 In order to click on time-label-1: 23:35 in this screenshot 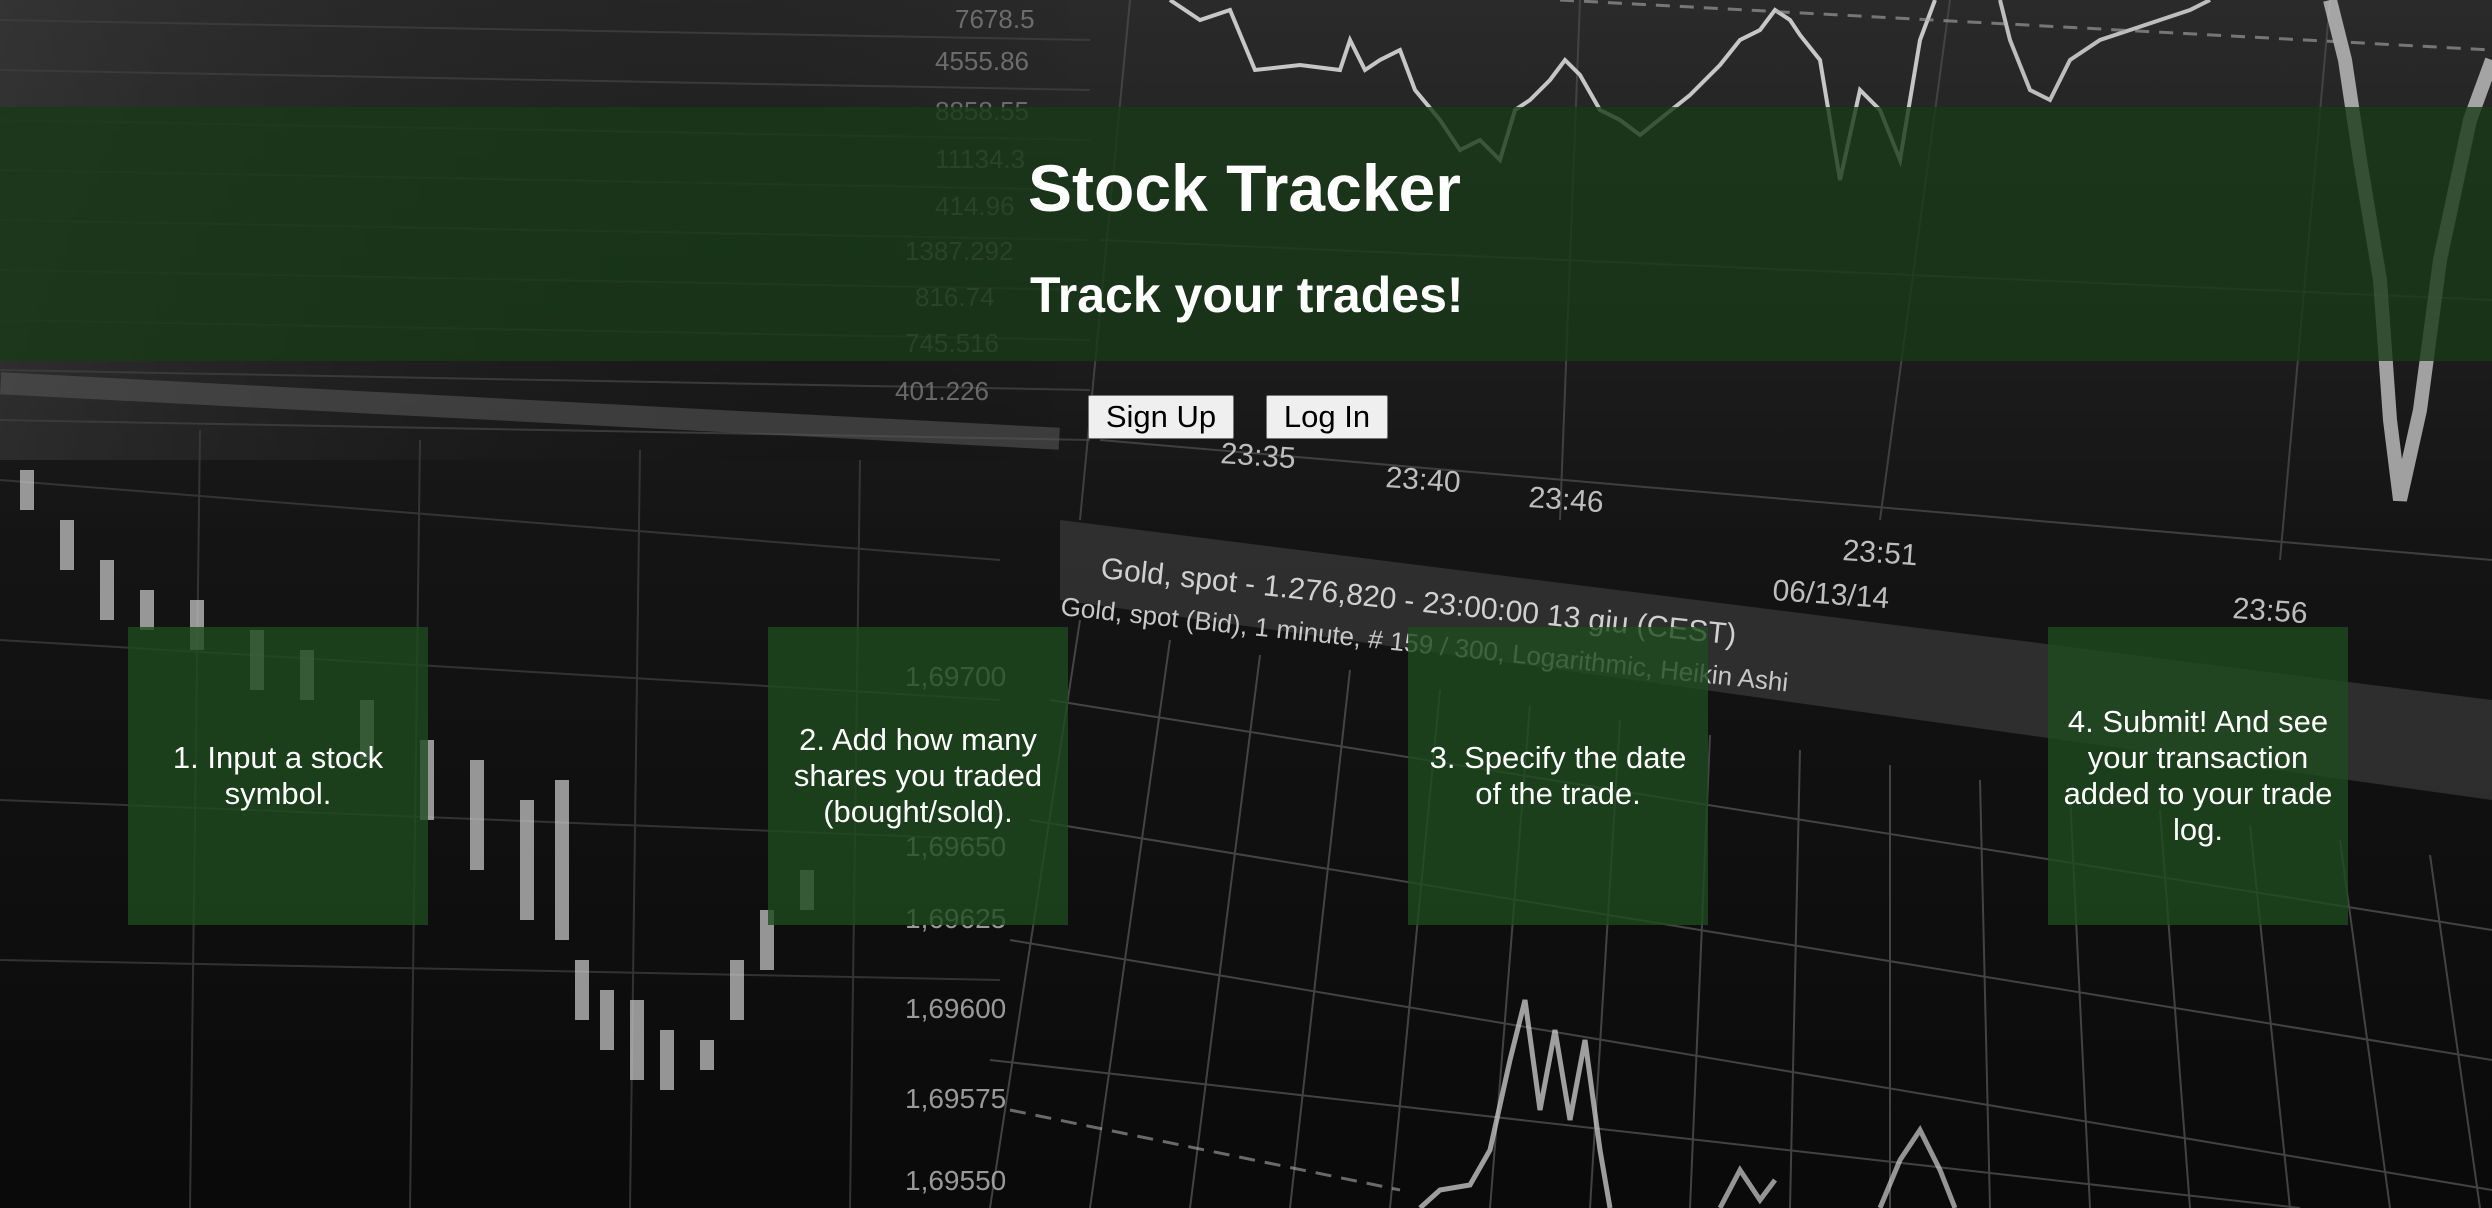, I will do `click(1258, 456)`.